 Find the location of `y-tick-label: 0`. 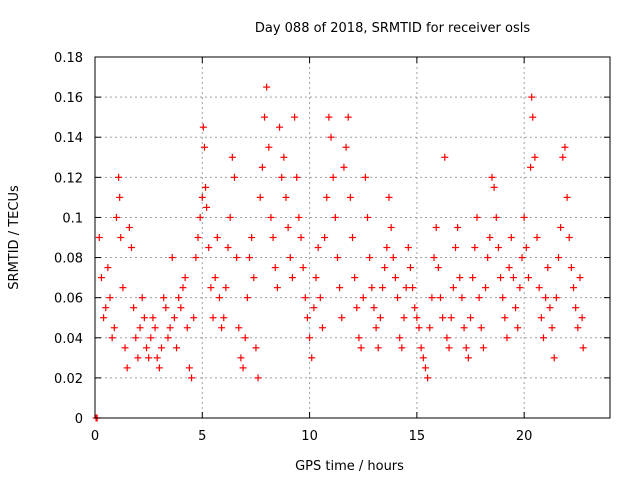

y-tick-label: 0 is located at coordinates (79, 419).